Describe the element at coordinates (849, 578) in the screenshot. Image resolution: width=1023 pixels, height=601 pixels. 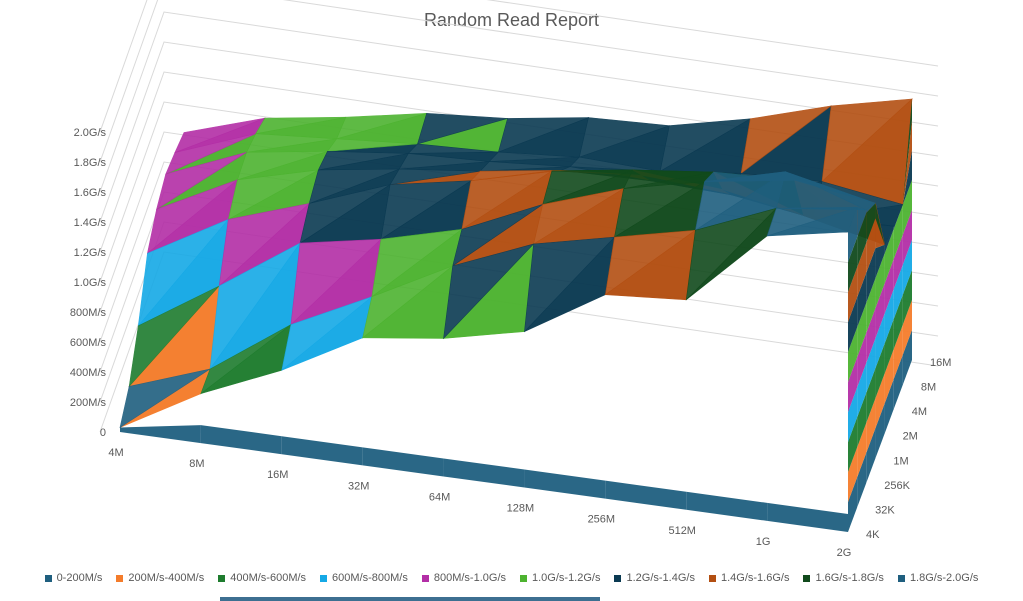
I see `legend-label: 1.6G/s-1.8G/s` at that location.